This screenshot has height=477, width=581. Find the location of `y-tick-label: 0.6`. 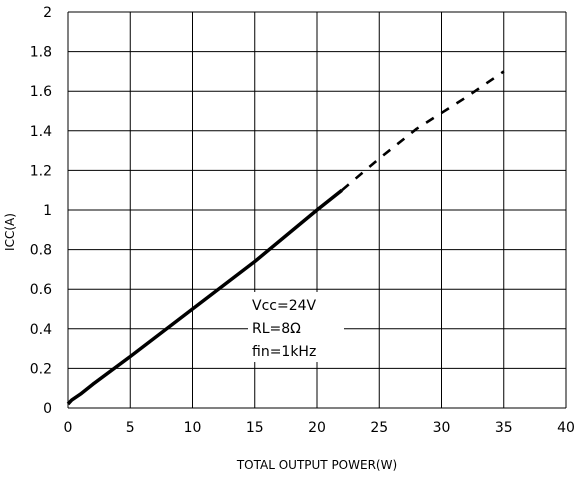

y-tick-label: 0.6 is located at coordinates (41, 290).